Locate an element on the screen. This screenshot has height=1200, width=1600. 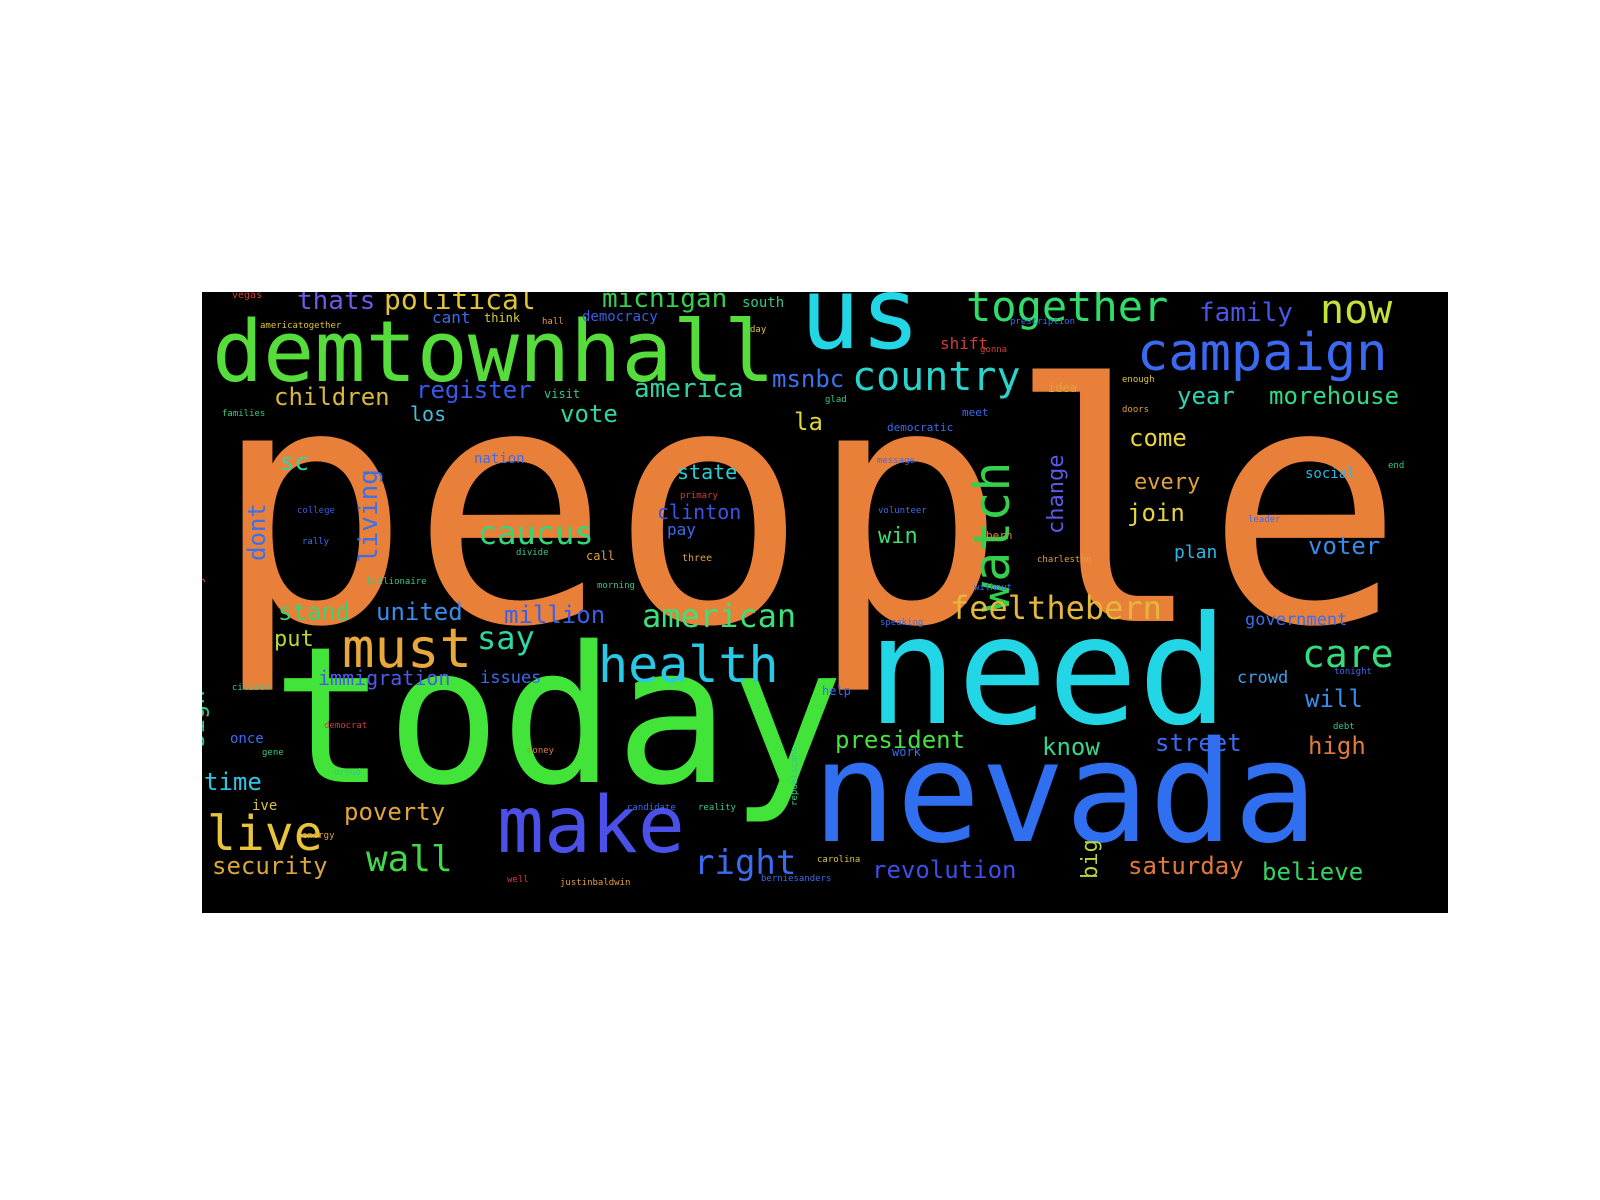
word-hall: hall is located at coordinates (553, 322).